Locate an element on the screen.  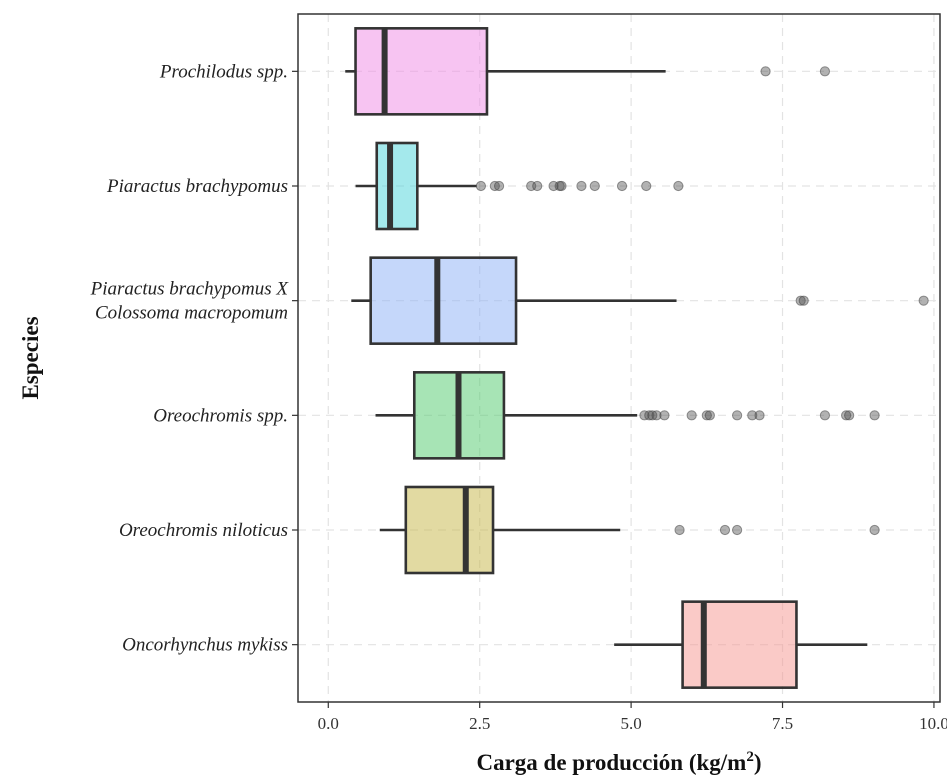
y-category-label-line: Piaractus brachypomus is located at coordinates (197, 186).